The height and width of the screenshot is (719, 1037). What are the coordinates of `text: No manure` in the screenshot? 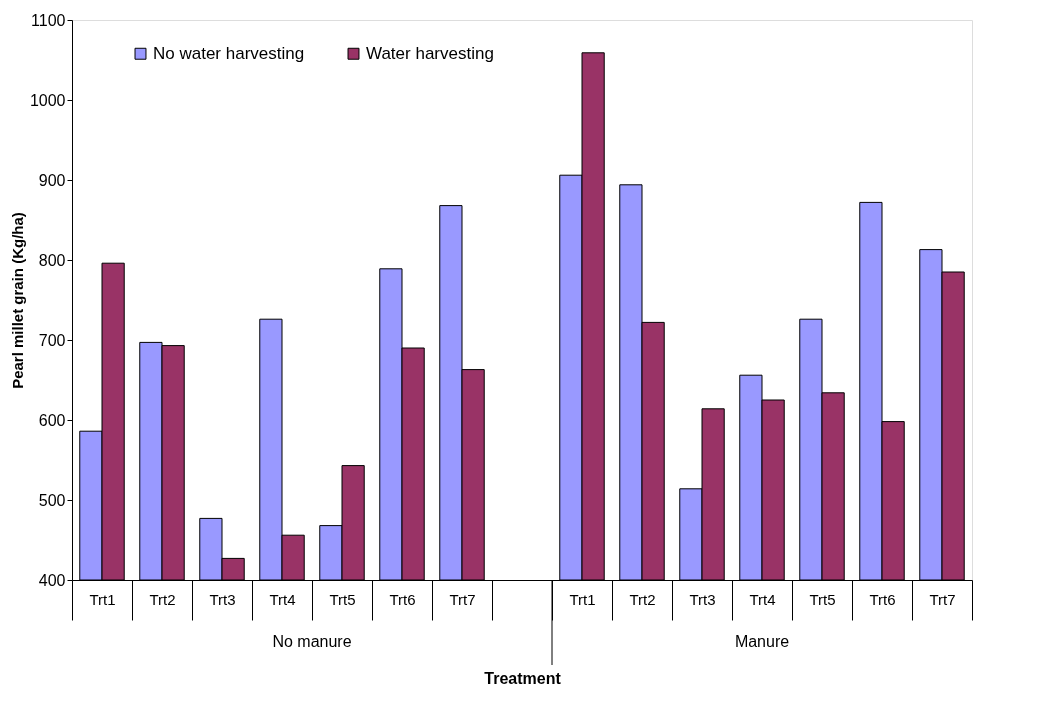 It's located at (312, 641).